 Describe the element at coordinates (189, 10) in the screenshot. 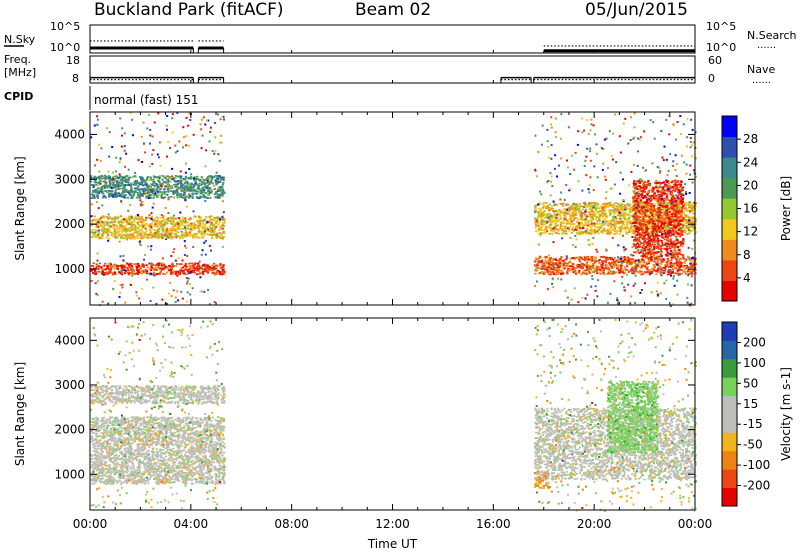

I see `site-title: Buckland Park (fitACF)` at that location.